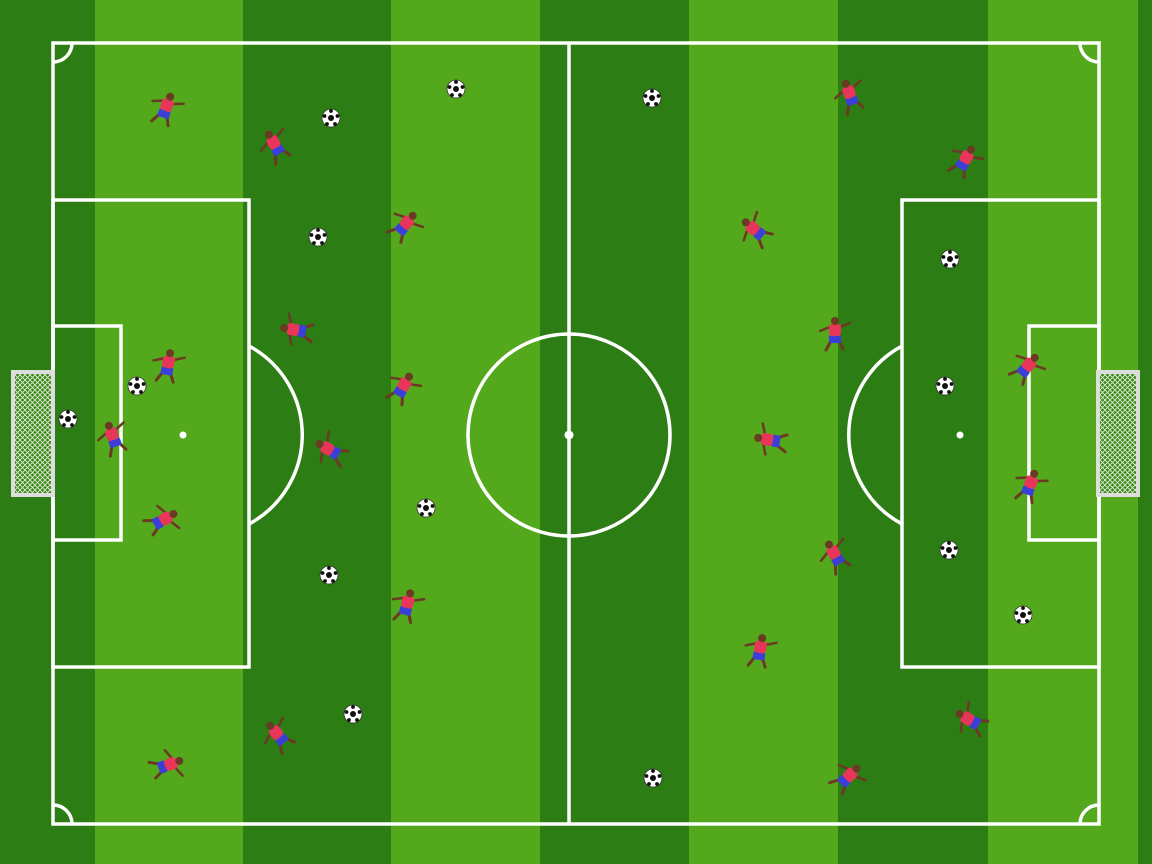  Describe the element at coordinates (183, 435) in the screenshot. I see `left-penalty-spot` at that location.